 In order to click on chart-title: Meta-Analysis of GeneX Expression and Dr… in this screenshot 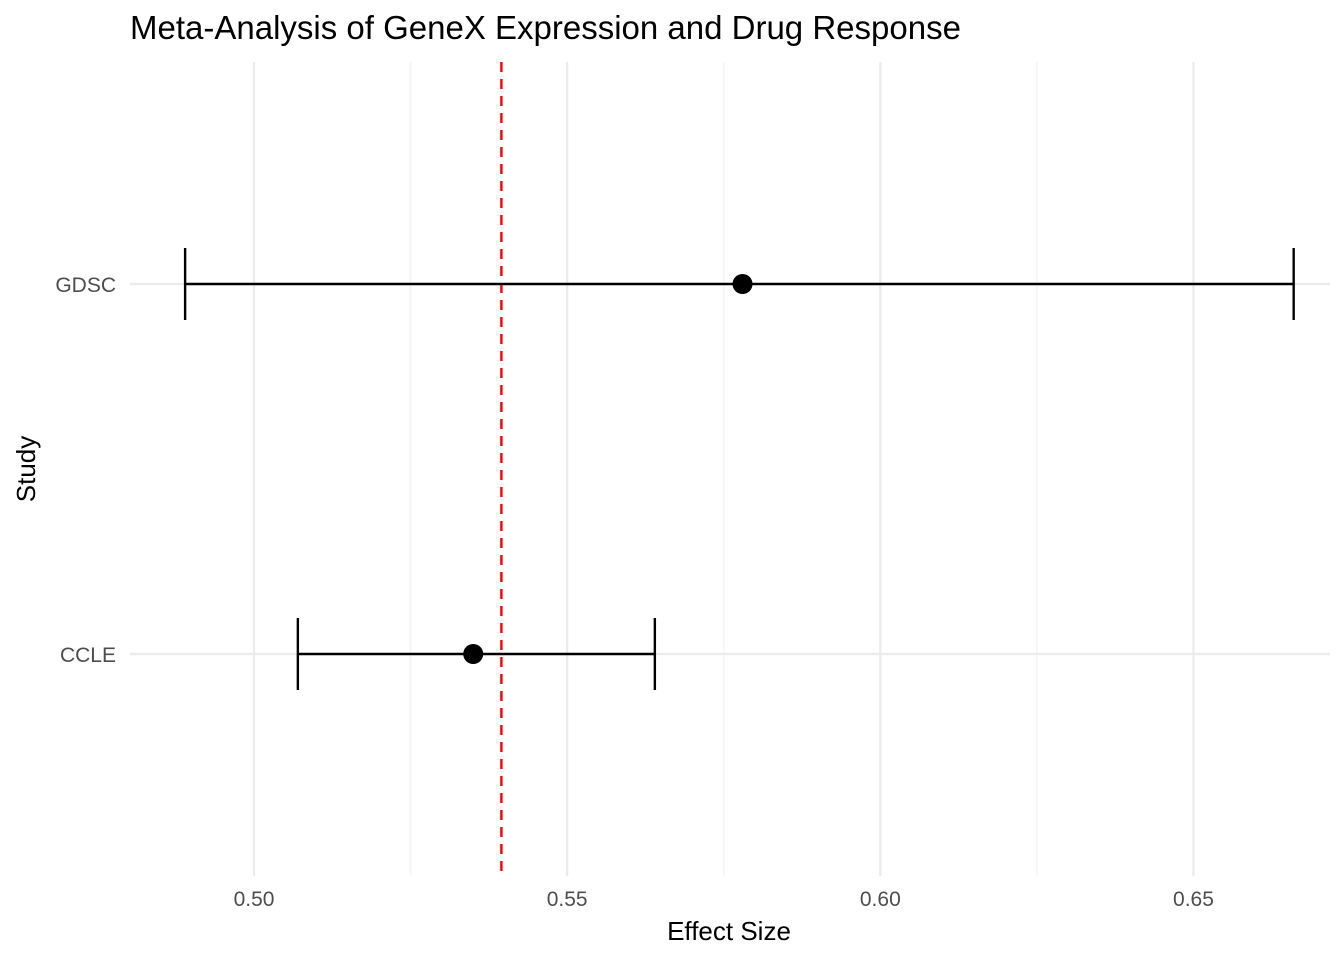, I will do `click(545, 27)`.